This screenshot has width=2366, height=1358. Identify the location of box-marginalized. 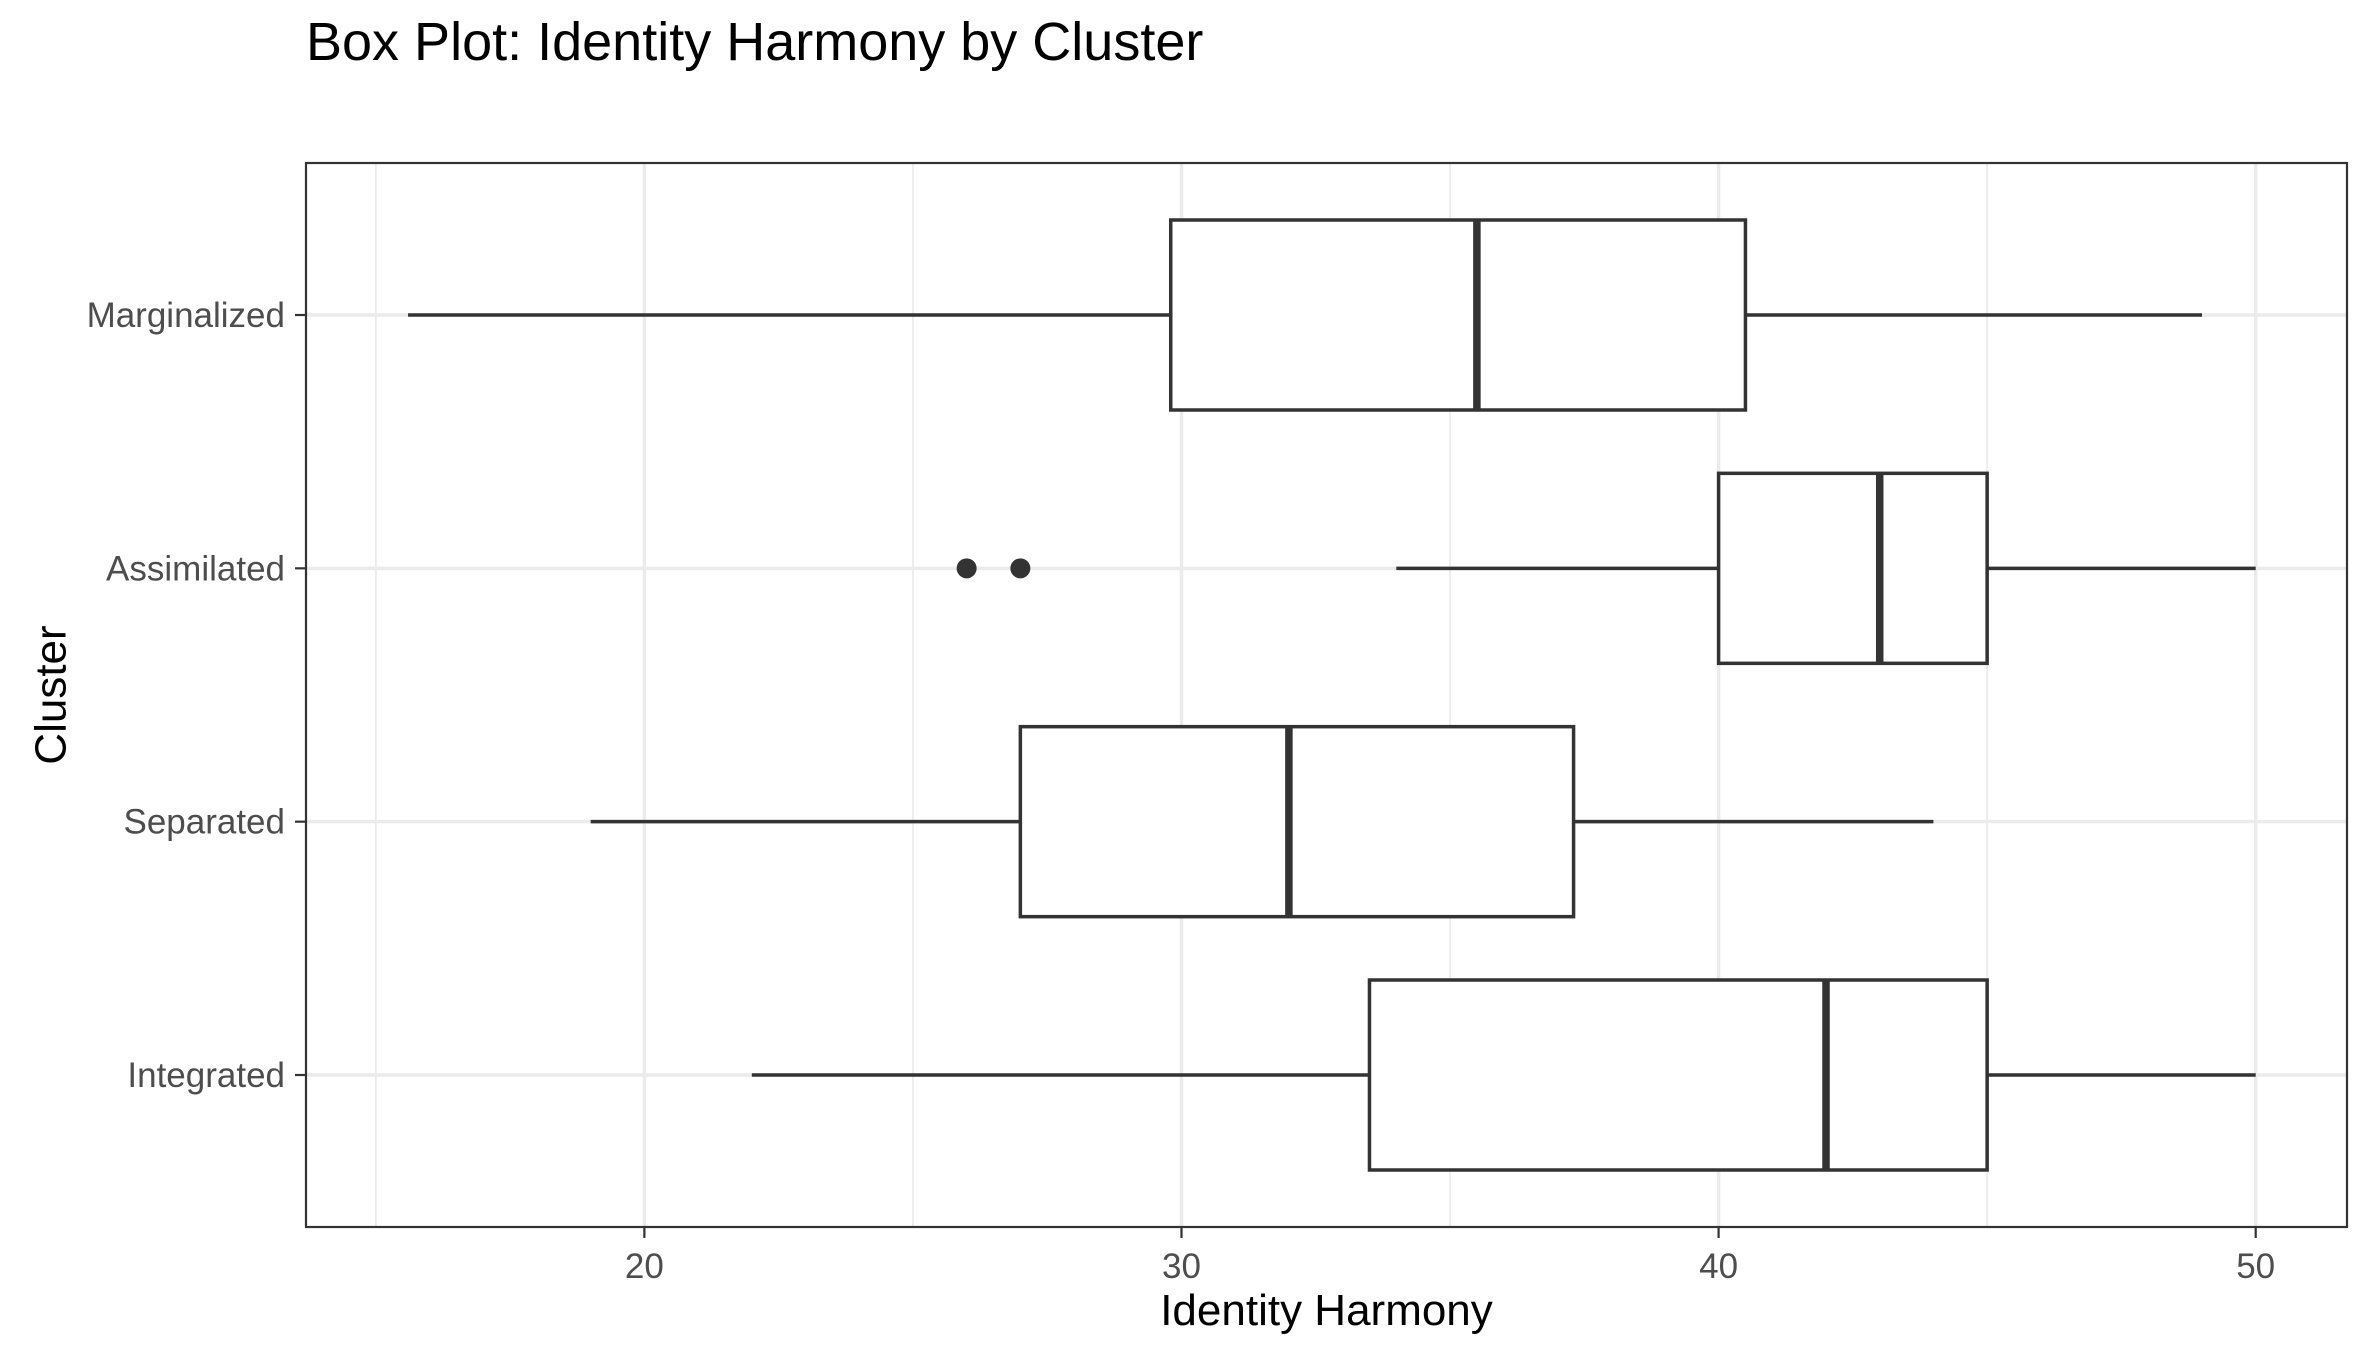
(1305, 315).